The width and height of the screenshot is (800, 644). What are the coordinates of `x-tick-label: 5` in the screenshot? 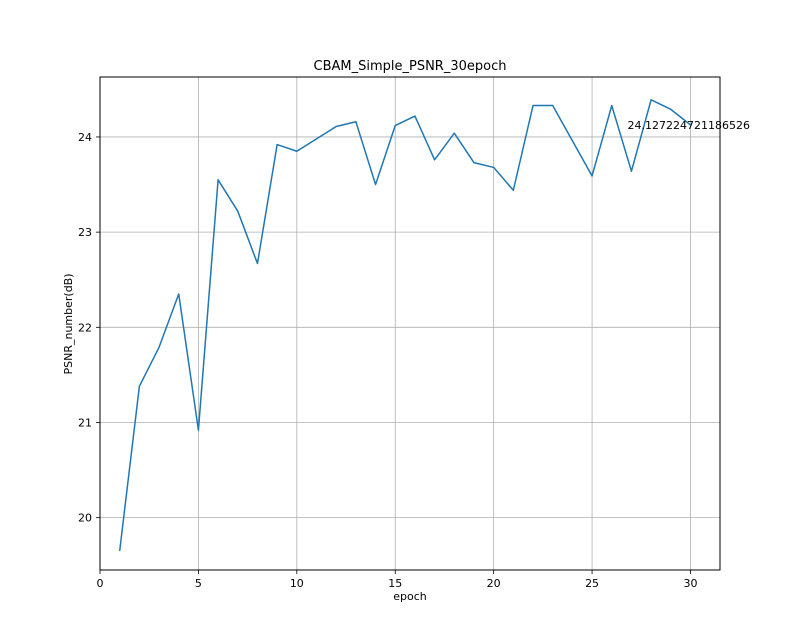 It's located at (198, 583).